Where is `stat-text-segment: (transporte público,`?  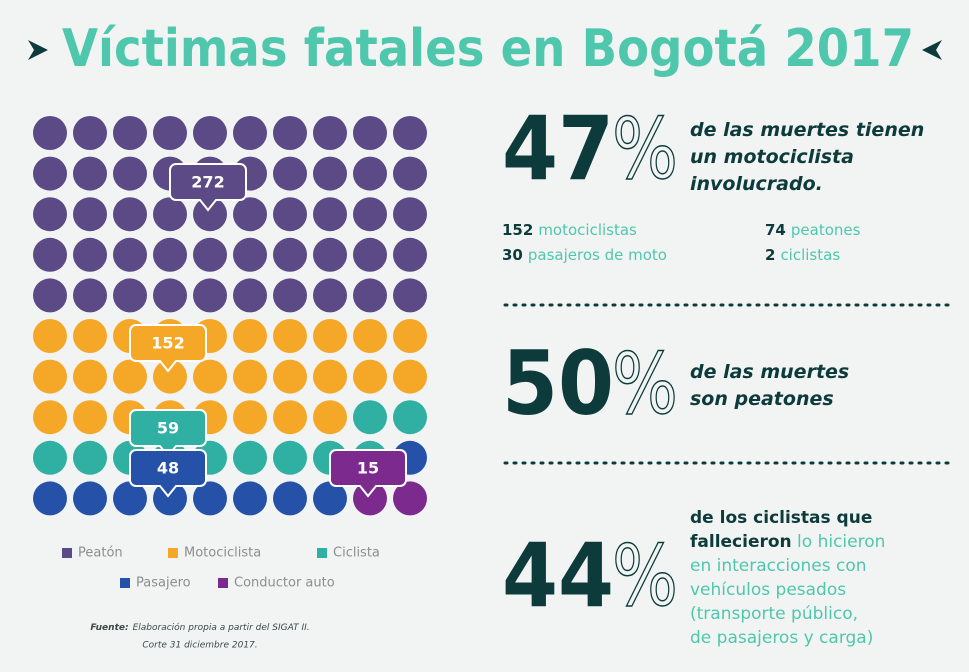 stat-text-segment: (transporte público, is located at coordinates (774, 614).